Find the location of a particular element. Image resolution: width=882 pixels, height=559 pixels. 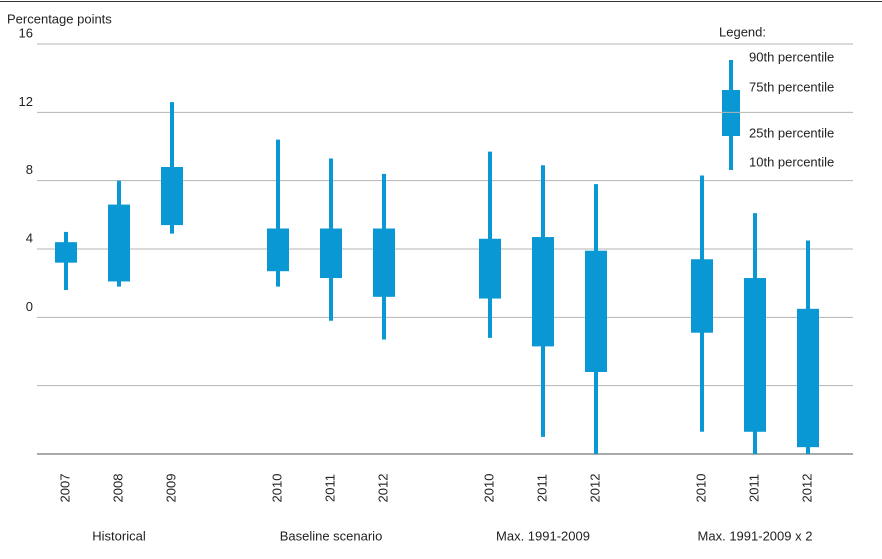

group-label: Max. 1991-2009 x 2 is located at coordinates (755, 535).